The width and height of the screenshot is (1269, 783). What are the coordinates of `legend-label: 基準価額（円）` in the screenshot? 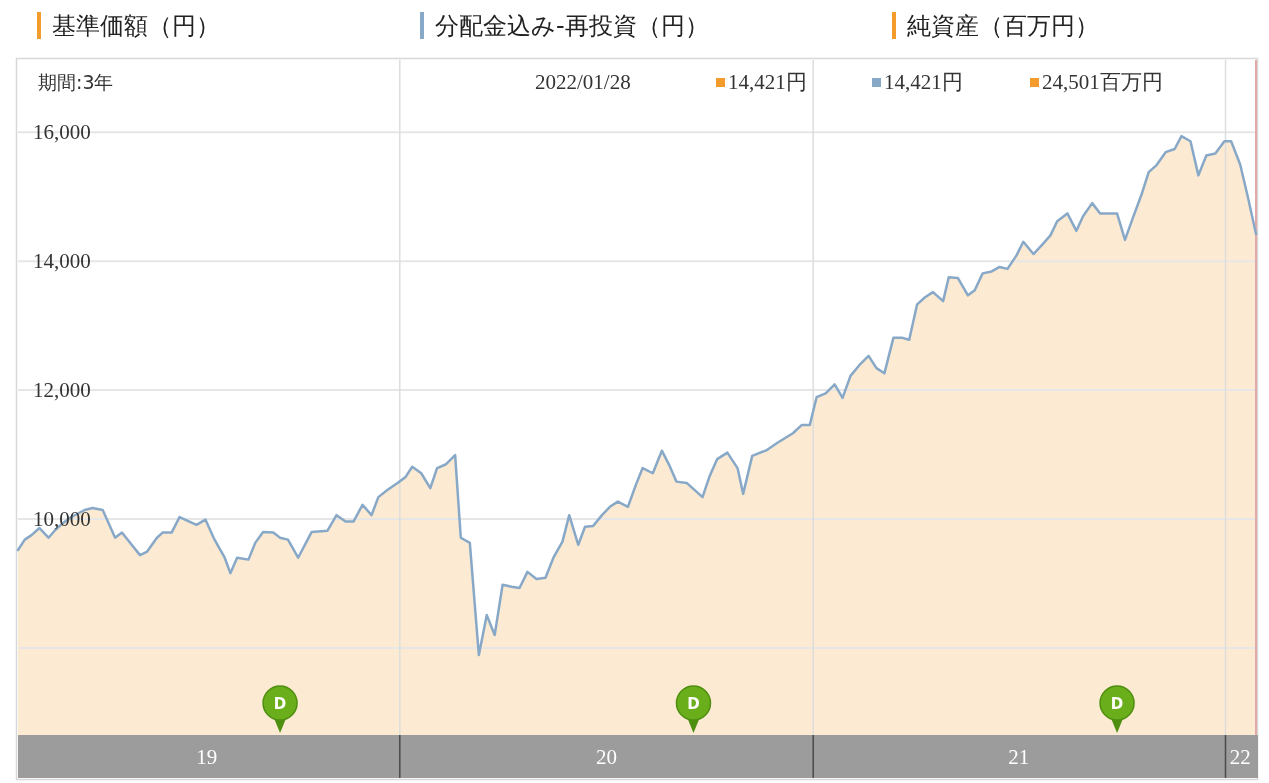 It's located at (136, 26).